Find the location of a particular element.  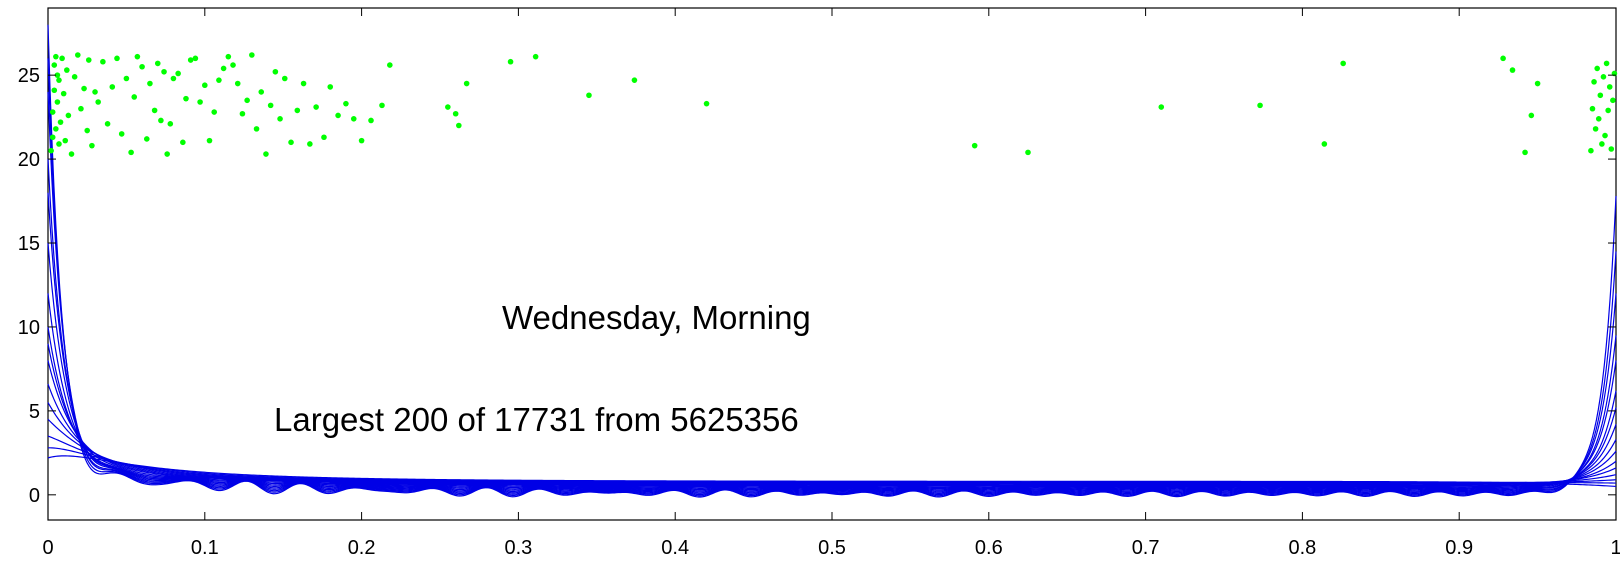

y-tick-label: 25 is located at coordinates (29, 76).